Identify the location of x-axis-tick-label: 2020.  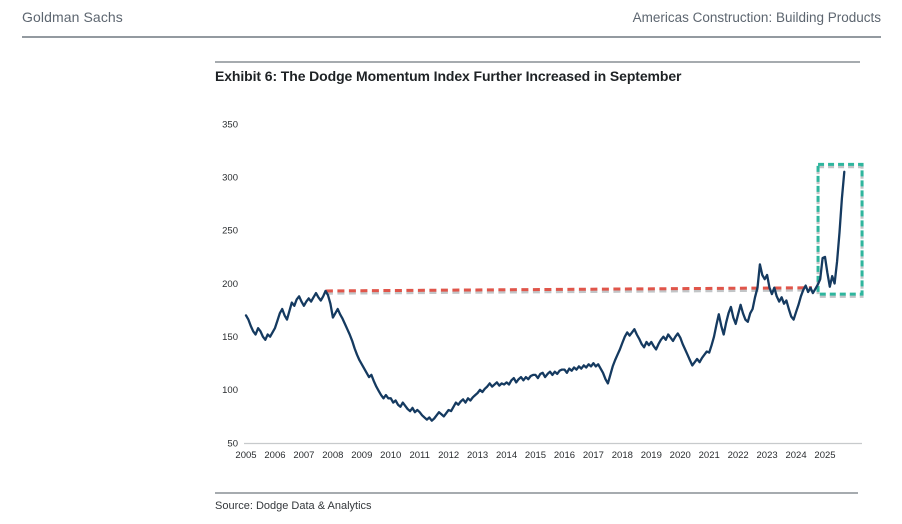
(680, 455).